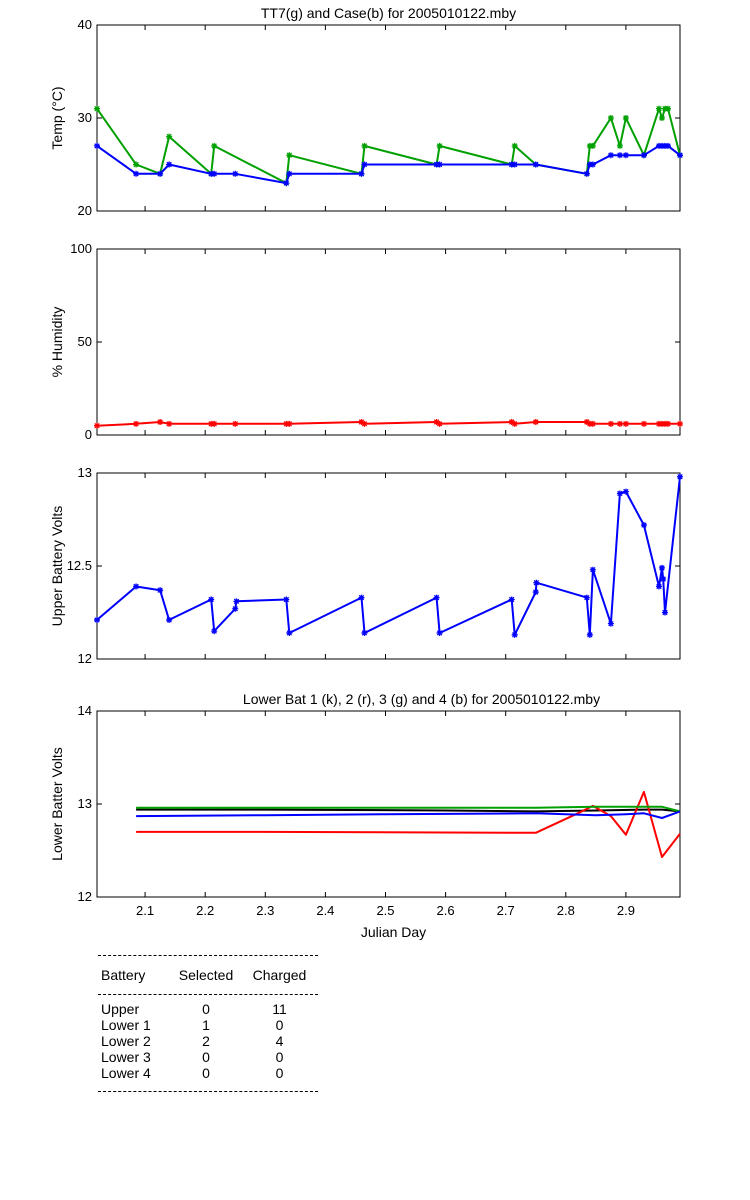 Image resolution: width=750 pixels, height=1200 pixels. What do you see at coordinates (325, 910) in the screenshot?
I see `x-tick-label: 2.4` at bounding box center [325, 910].